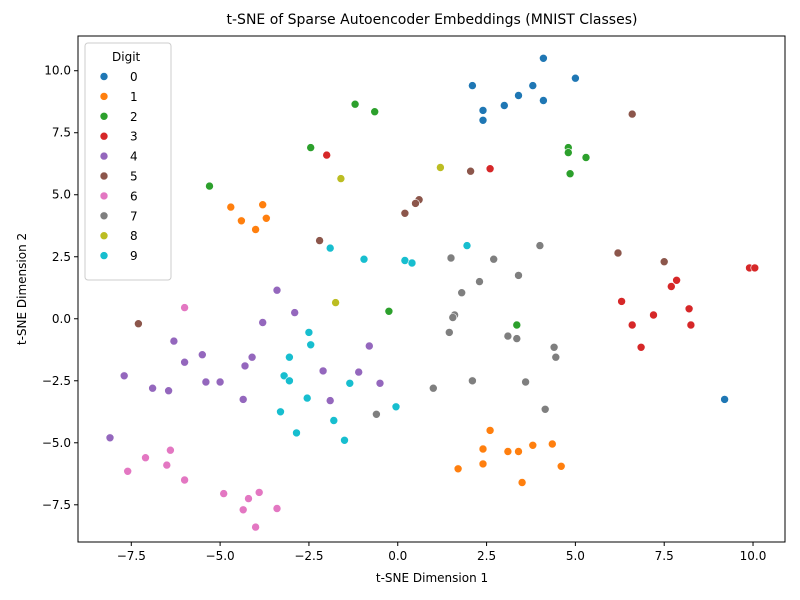  Describe the element at coordinates (61, 319) in the screenshot. I see `y-tick-label: 0.0` at that location.